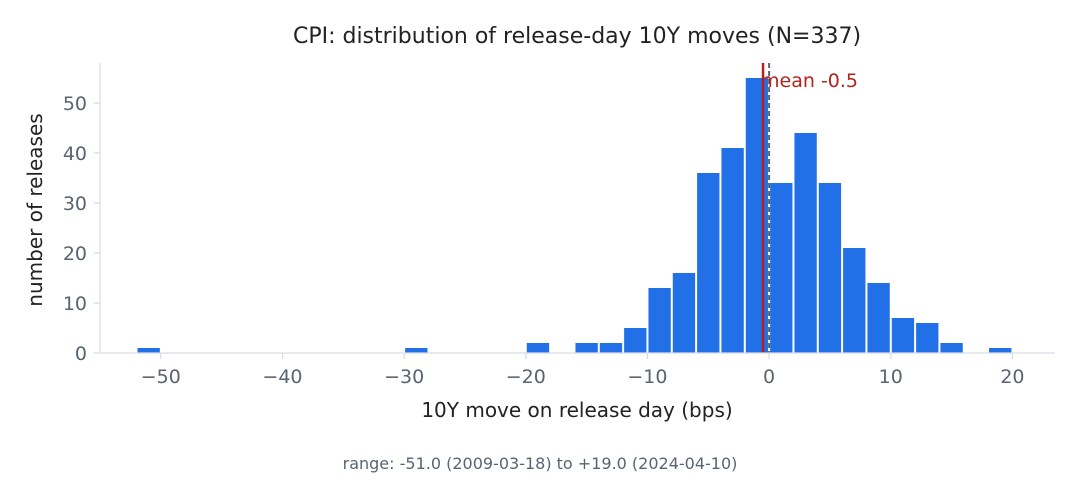  Describe the element at coordinates (576, 410) in the screenshot. I see `x-axis-label: 10Y move on release day (bps)` at that location.